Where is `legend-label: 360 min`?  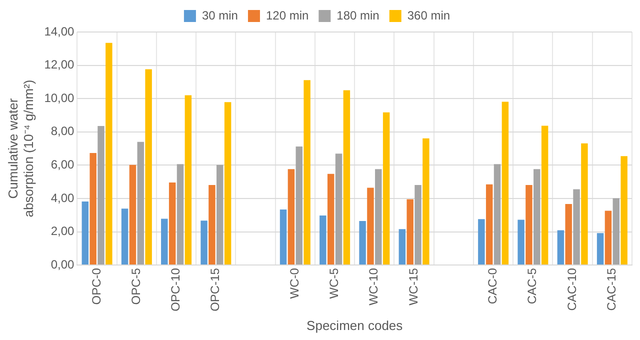 legend-label: 360 min is located at coordinates (428, 15).